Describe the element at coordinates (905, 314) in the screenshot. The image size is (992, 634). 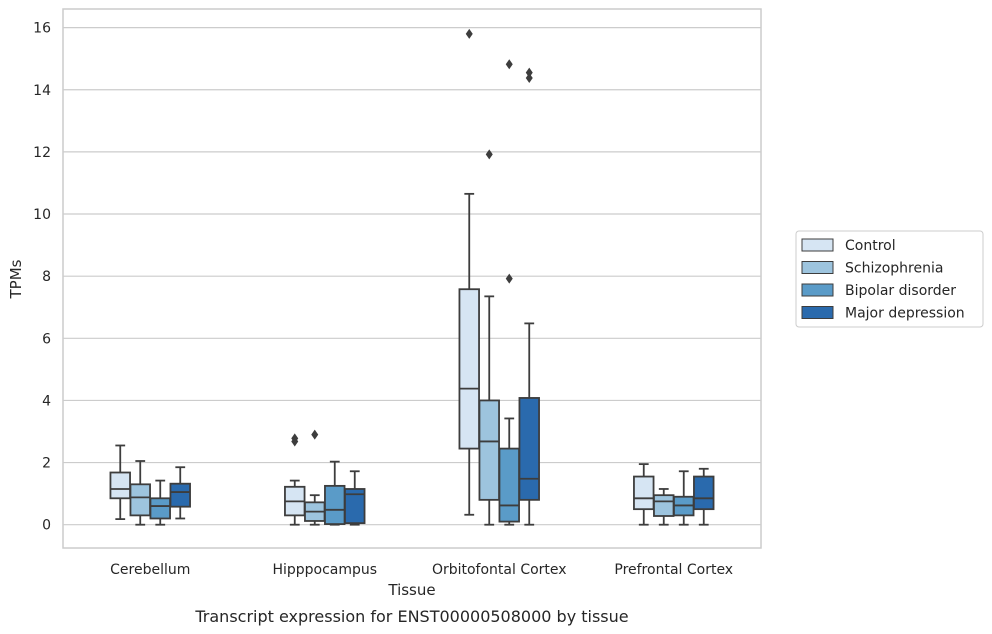
I see `legend-label: Major depression` at that location.